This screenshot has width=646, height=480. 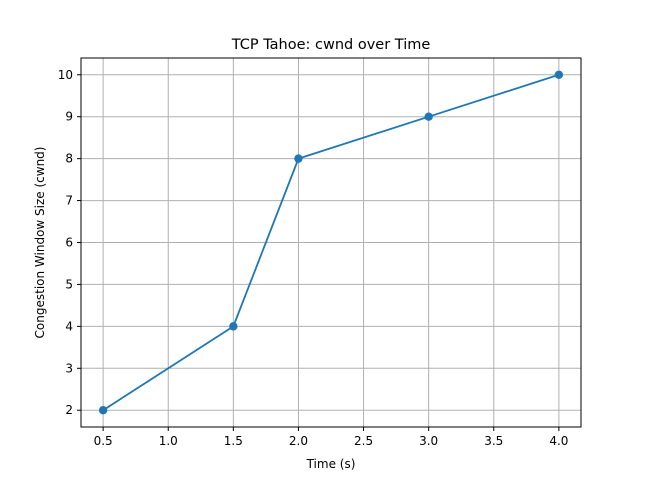 I want to click on x-tick-label: 3.5, so click(x=493, y=441).